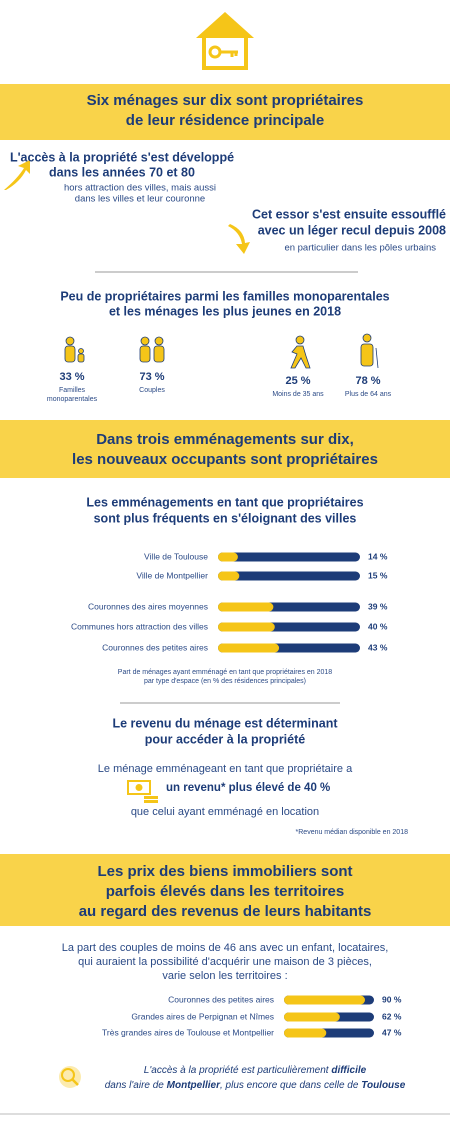 The width and height of the screenshot is (450, 1122). I want to click on house-icon, so click(225, 41).